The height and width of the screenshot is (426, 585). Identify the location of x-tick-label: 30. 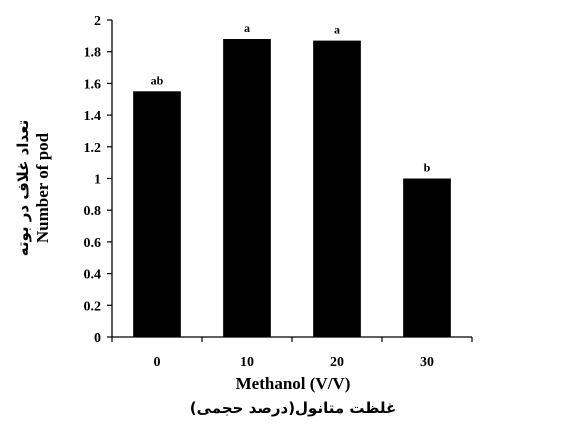
(427, 362).